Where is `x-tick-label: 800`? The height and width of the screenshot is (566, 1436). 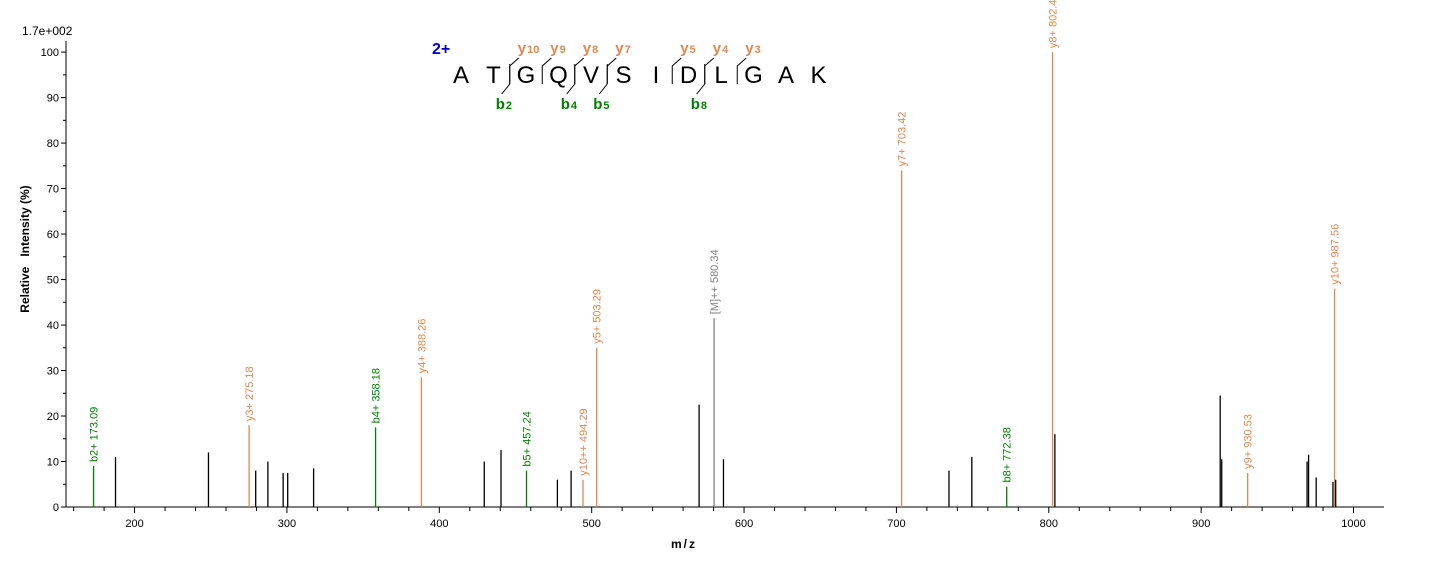 x-tick-label: 800 is located at coordinates (1049, 524).